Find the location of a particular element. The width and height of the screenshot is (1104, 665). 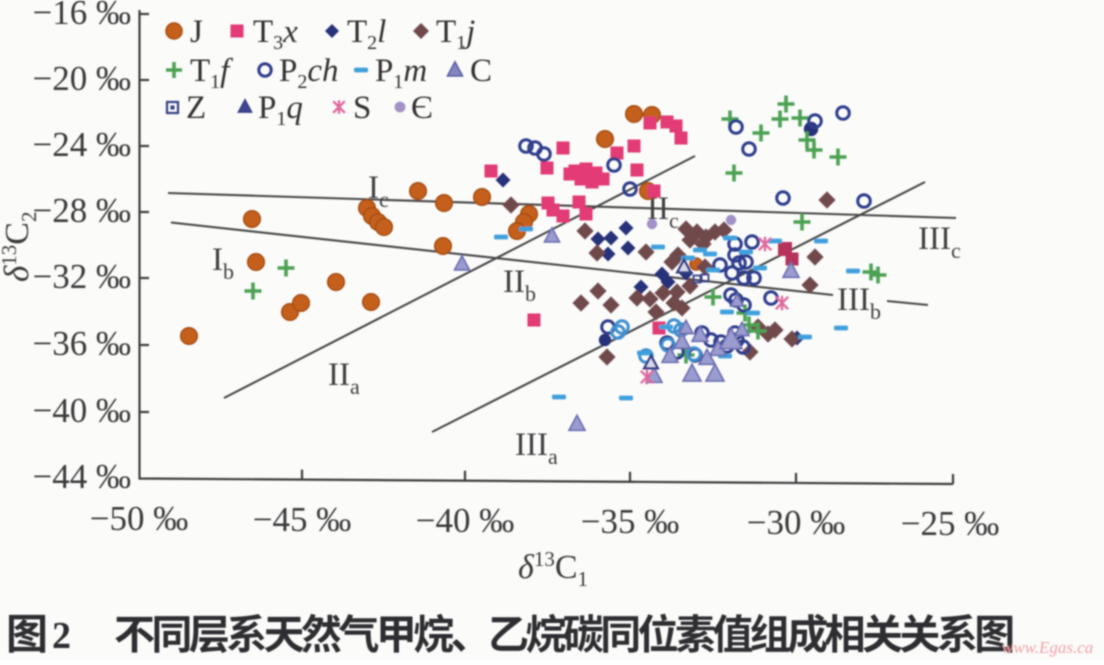

svg-text: −36 ‰ is located at coordinates (82, 343).